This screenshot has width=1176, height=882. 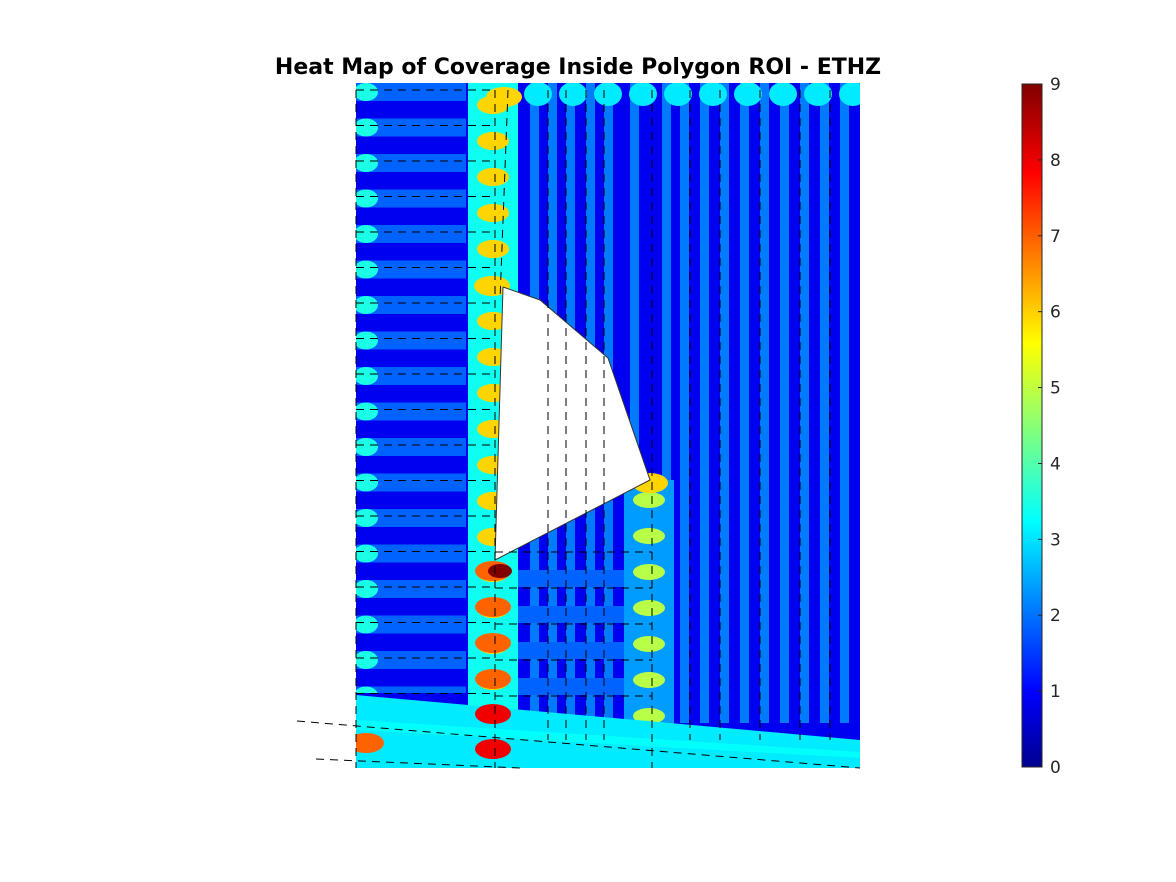 I want to click on colorbar-tick-label: 1, so click(x=1055, y=692).